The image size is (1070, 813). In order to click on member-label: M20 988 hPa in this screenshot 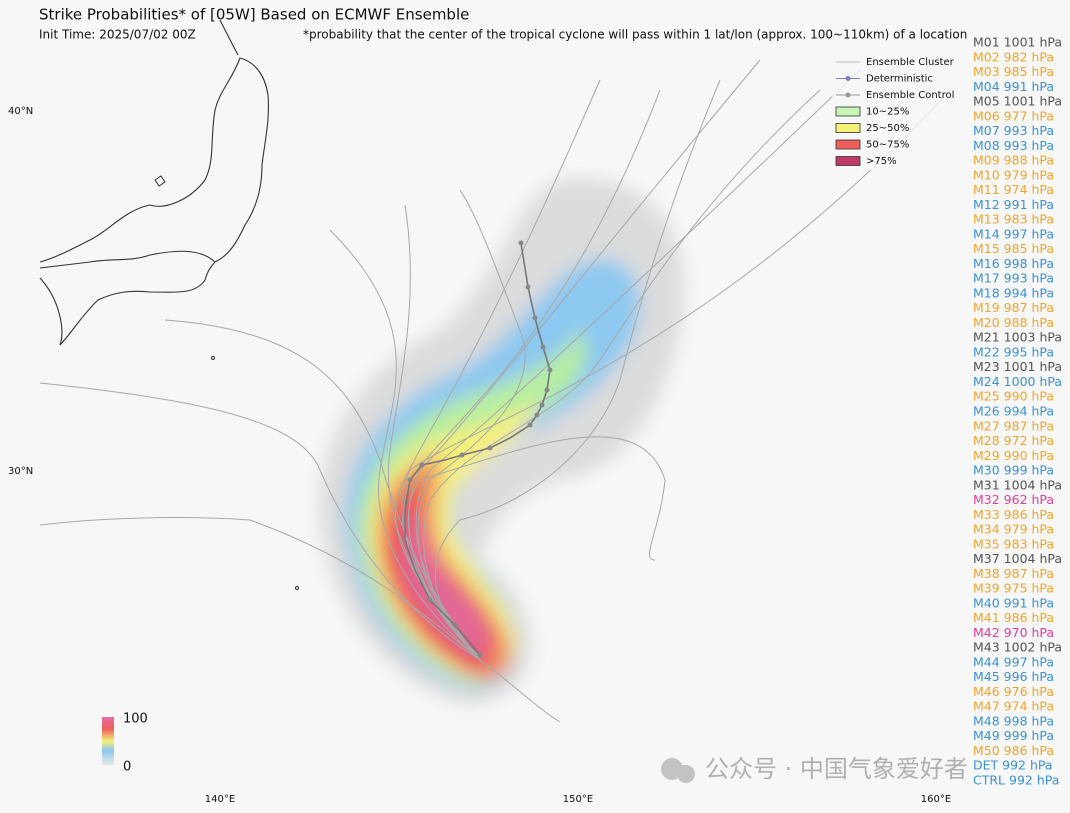, I will do `click(1013, 322)`.